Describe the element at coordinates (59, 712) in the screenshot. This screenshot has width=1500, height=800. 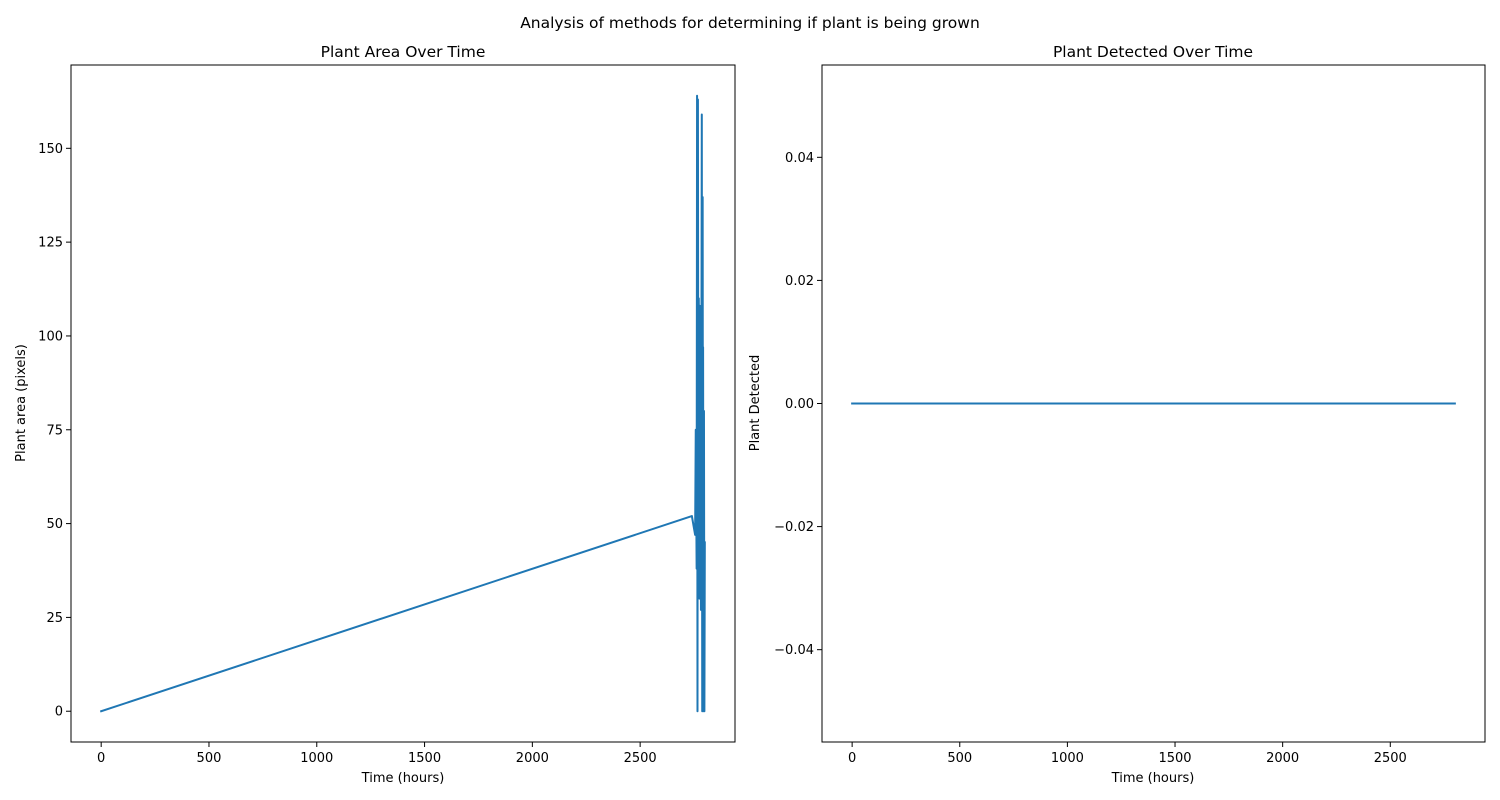
I see `y-tick-label: 0` at that location.